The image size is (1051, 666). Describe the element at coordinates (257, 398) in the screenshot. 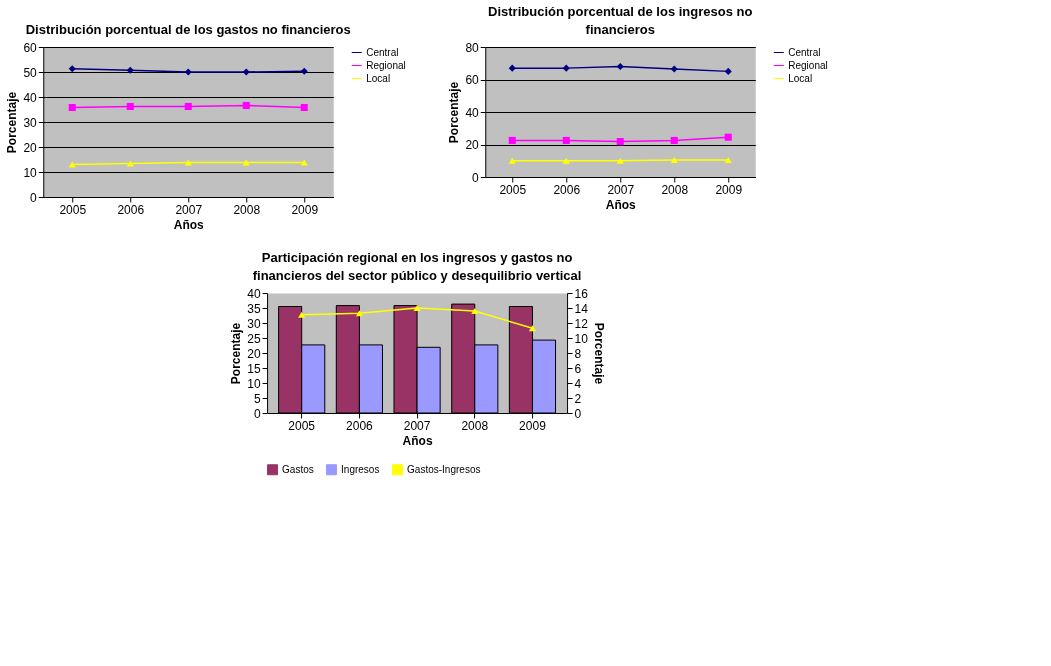

I see `y-tick-label: 5` at that location.